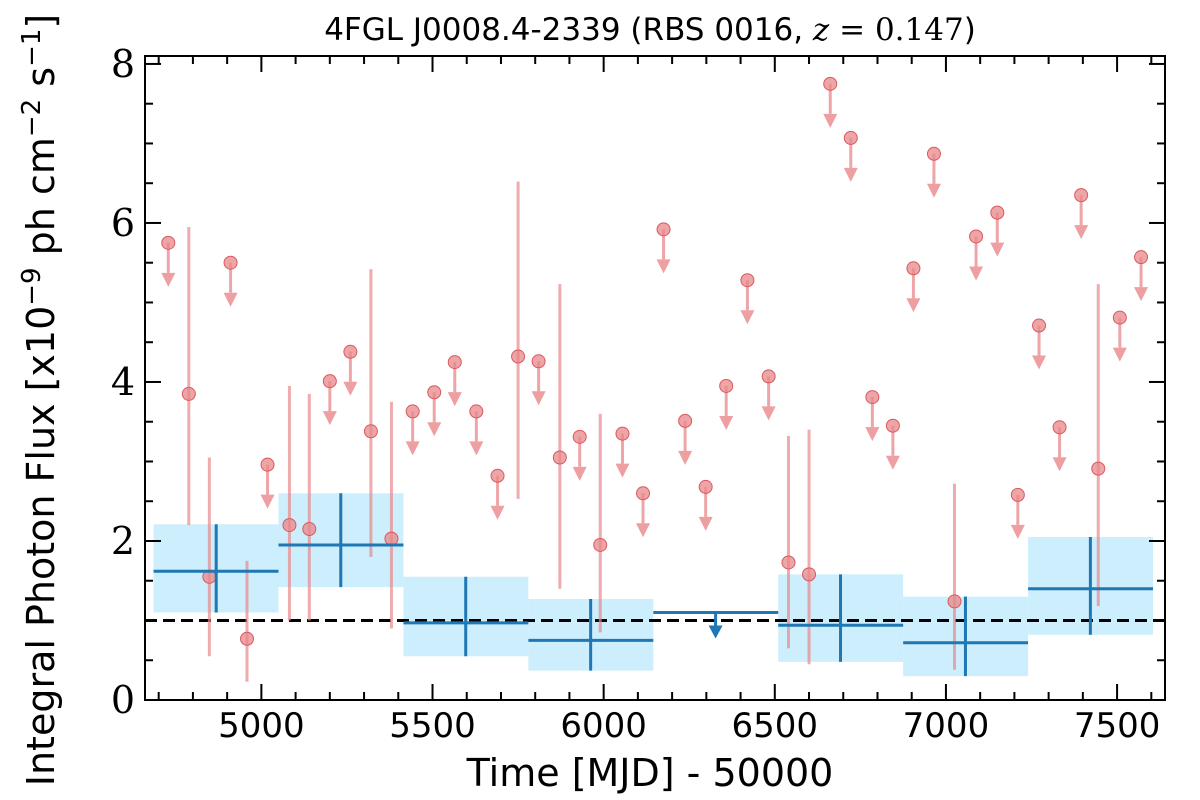  I want to click on title-redshift-symbol: z, so click(821, 30).